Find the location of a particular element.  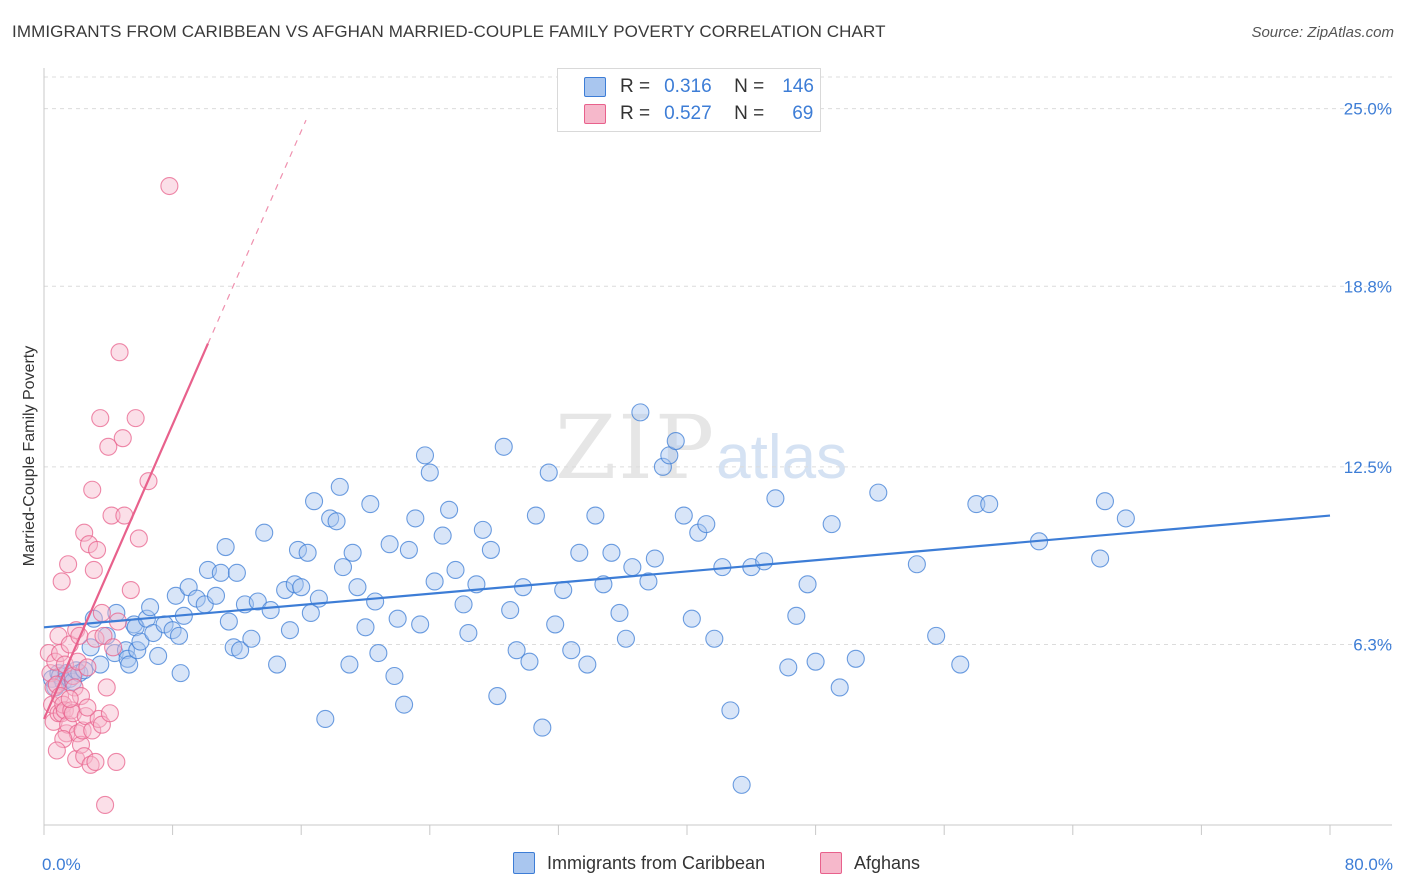

legend-row-afghans: R = 0.527 N = 69 is located at coordinates (698, 114).